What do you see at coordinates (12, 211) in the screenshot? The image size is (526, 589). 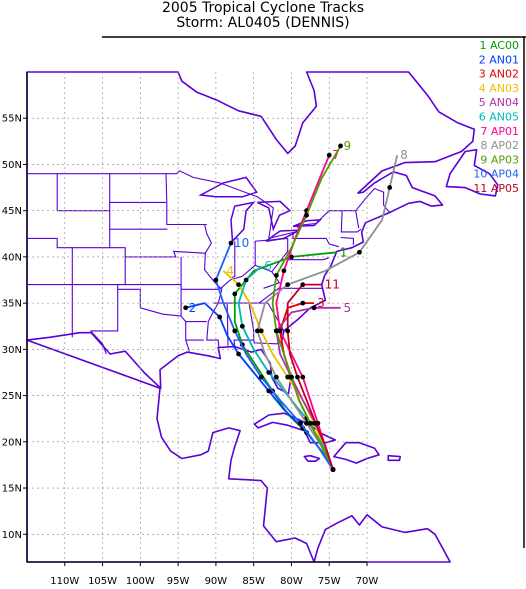 I see `lat-tick-label: 45N` at bounding box center [12, 211].